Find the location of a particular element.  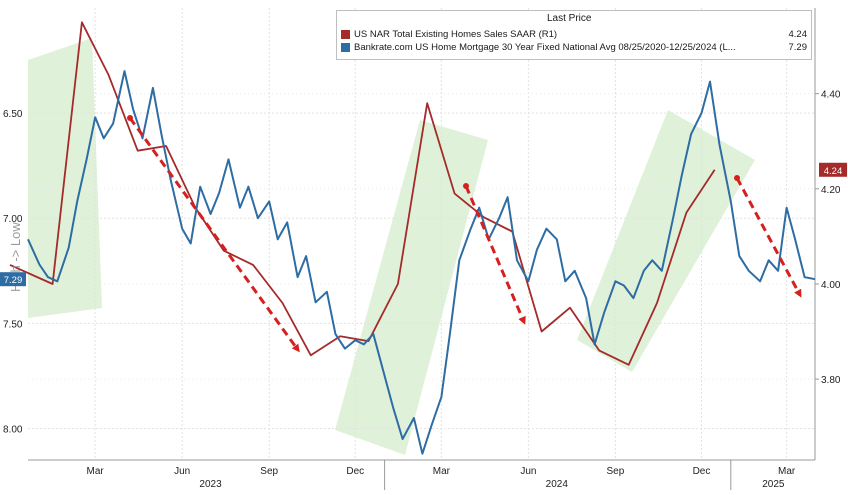

right-tick-label: 4.40 is located at coordinates (831, 95).